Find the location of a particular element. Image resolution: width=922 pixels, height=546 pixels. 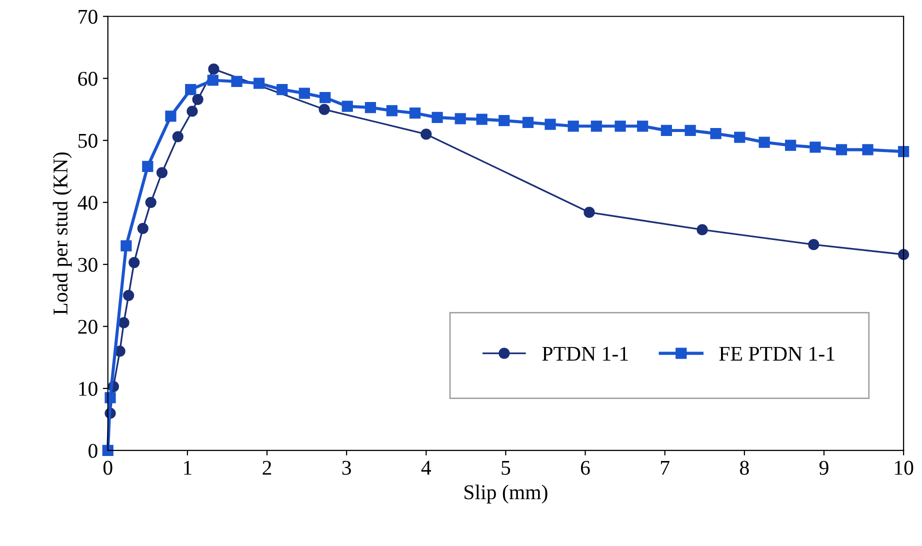

x-tick-label: 8 is located at coordinates (744, 467).